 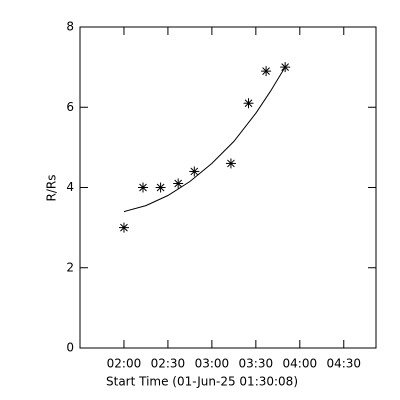 What do you see at coordinates (124, 364) in the screenshot?
I see `x-tick-label: 02:00` at bounding box center [124, 364].